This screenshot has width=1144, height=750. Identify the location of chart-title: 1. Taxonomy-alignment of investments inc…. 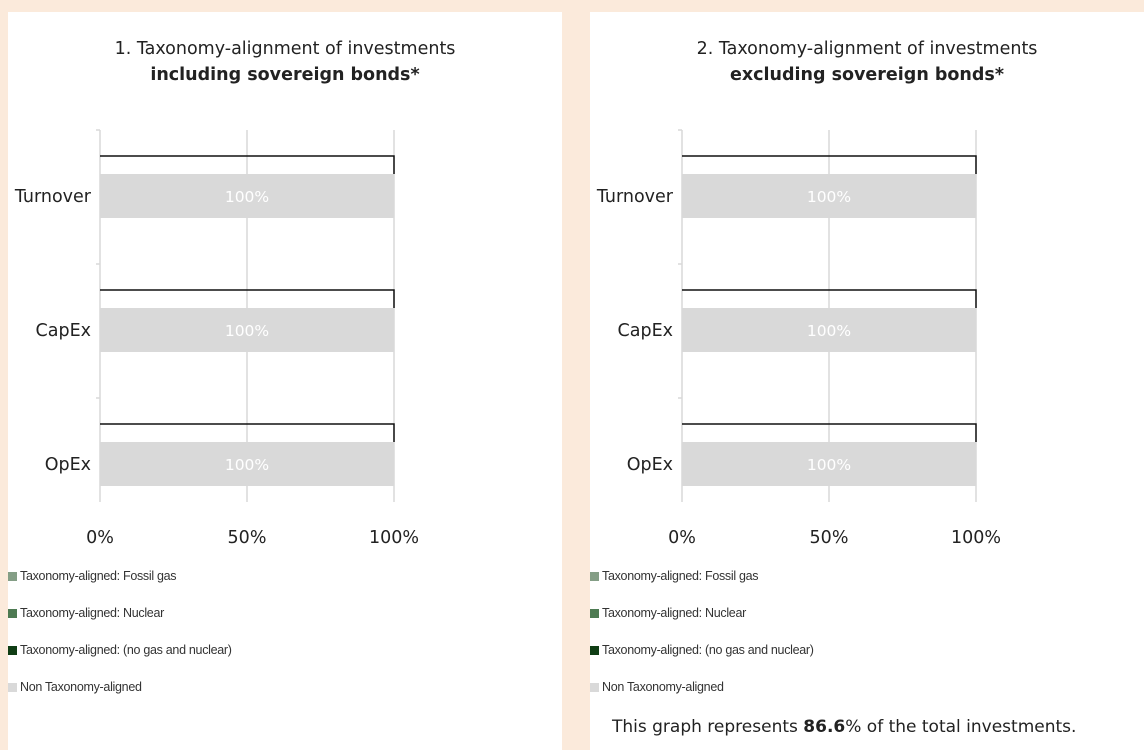
(285, 62).